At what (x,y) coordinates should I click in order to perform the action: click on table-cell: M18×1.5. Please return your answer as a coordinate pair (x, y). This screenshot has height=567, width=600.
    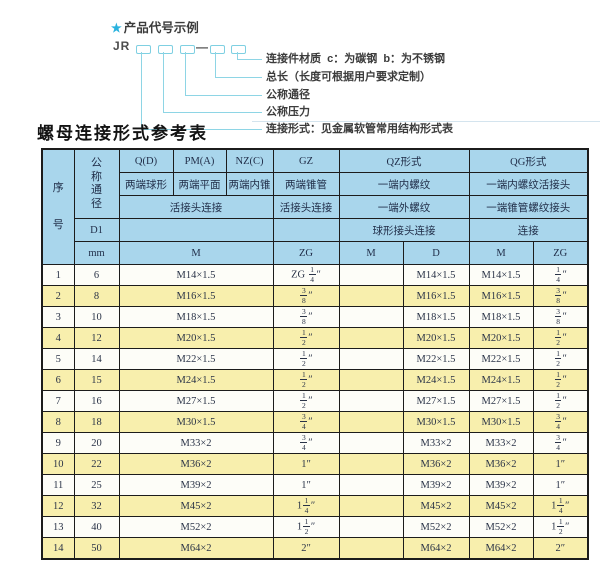
    Looking at the image, I should click on (196, 317).